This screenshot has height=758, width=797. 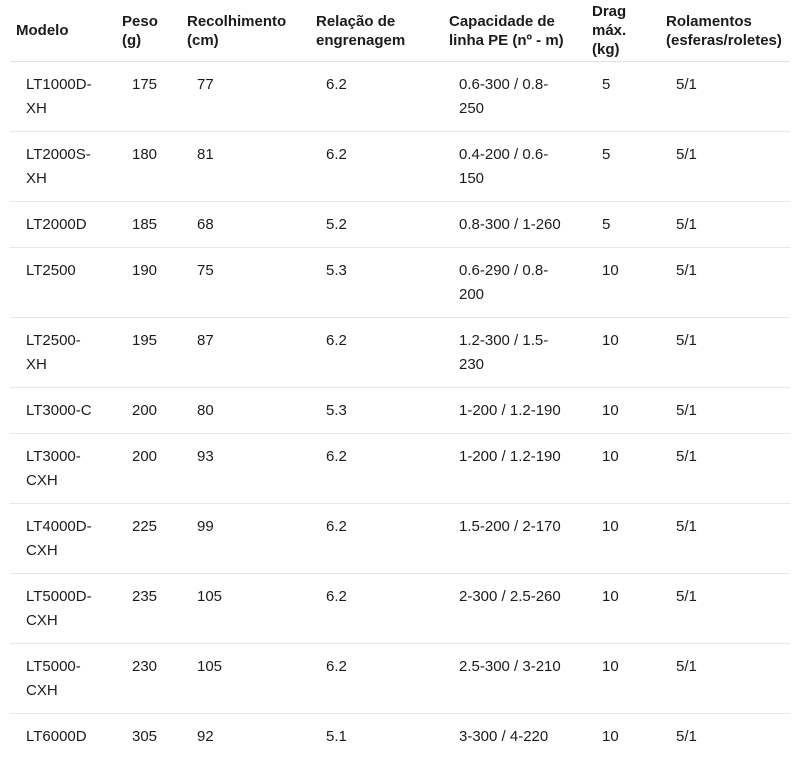 What do you see at coordinates (148, 608) in the screenshot?
I see `cell-peso: 235` at bounding box center [148, 608].